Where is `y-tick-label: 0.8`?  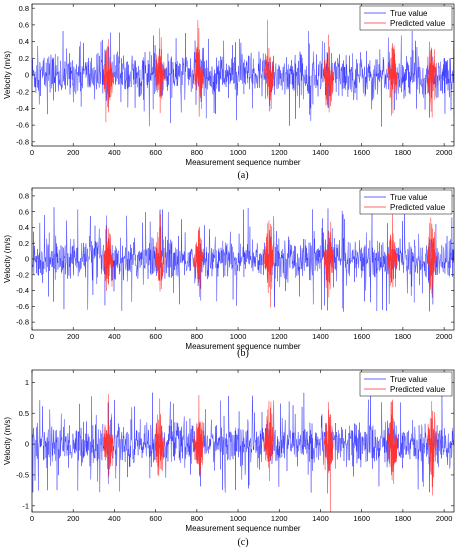 y-tick-label: 0.8 is located at coordinates (24, 195).